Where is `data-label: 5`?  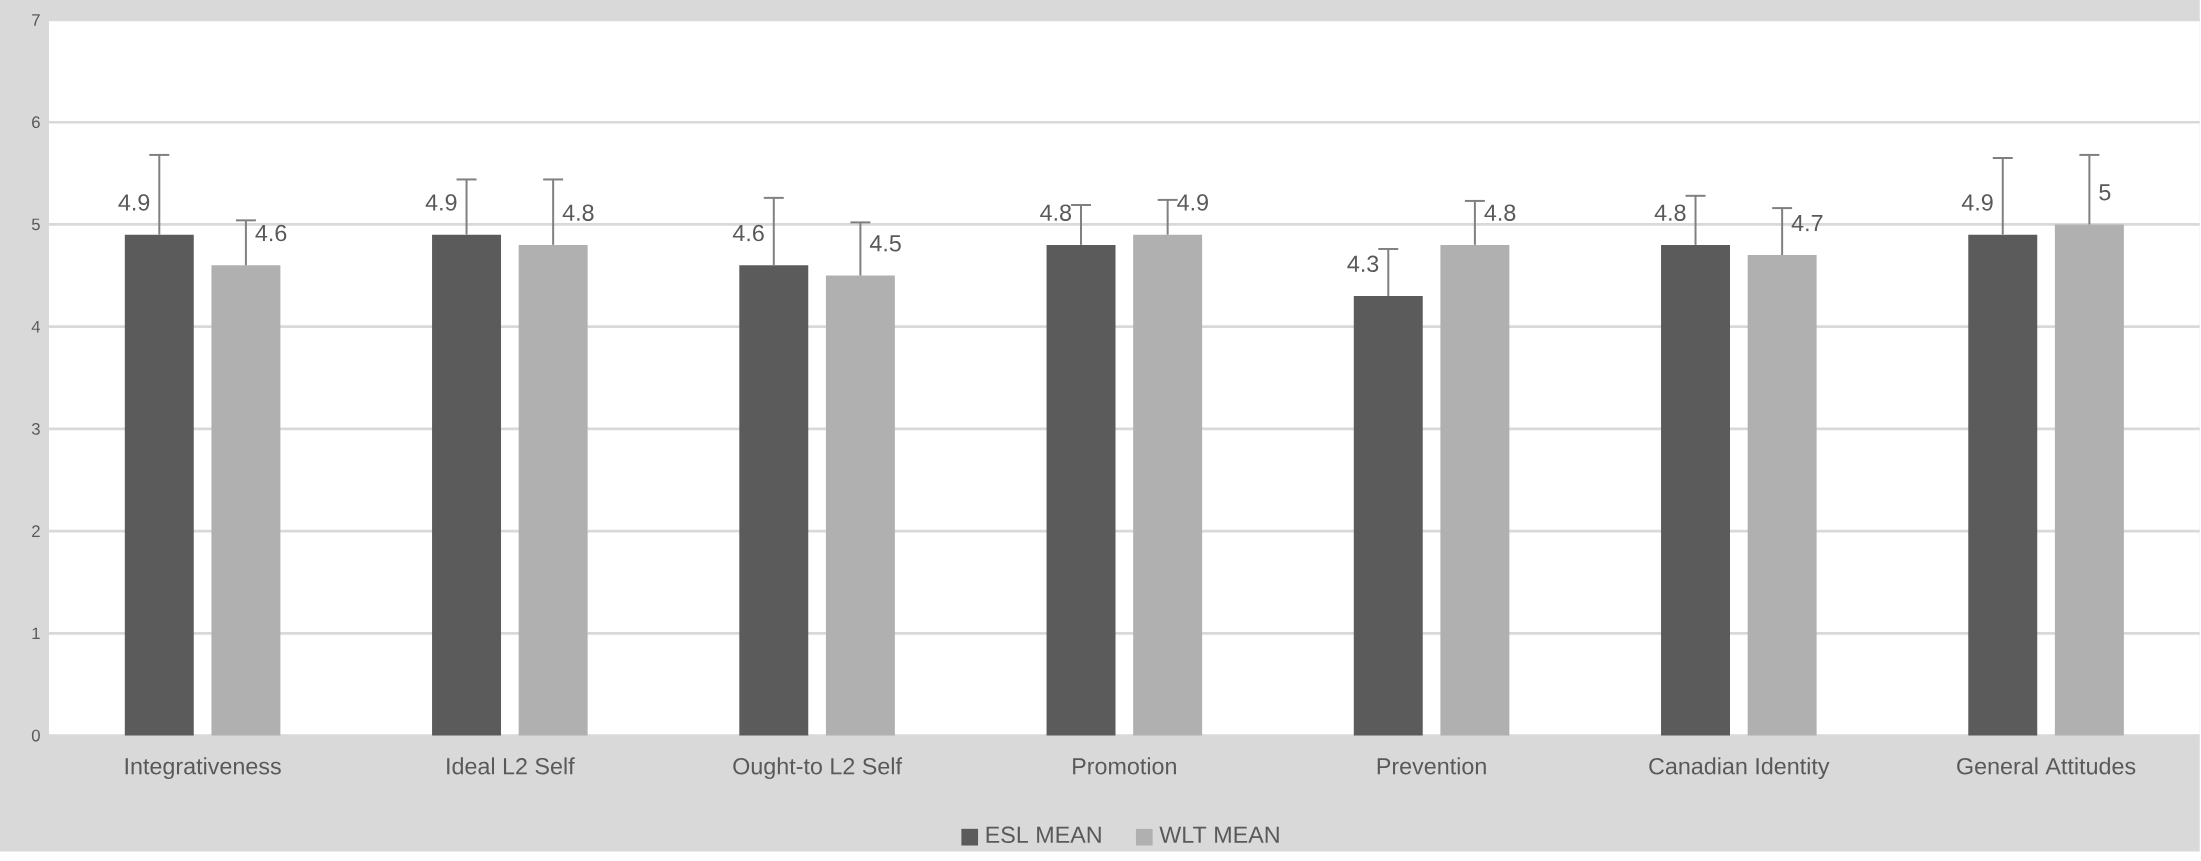
data-label: 5 is located at coordinates (2105, 192).